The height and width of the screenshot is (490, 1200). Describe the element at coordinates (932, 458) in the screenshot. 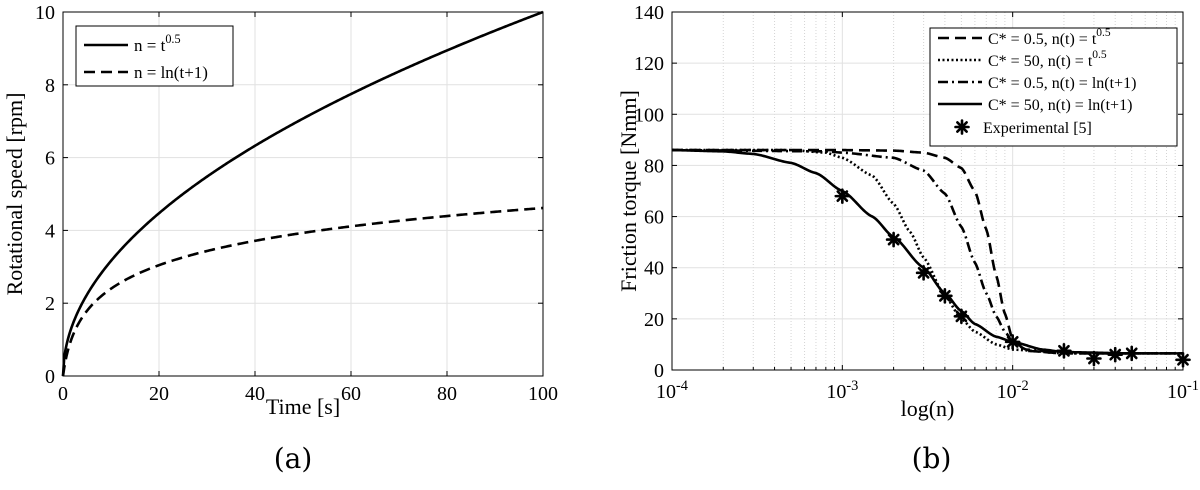

I see `subfigure-label: (b)` at that location.